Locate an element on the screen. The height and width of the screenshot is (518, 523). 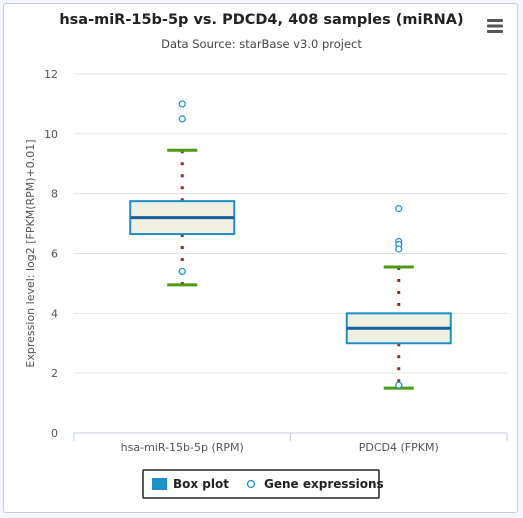
legend-box-plot-swatch is located at coordinates (159, 484).